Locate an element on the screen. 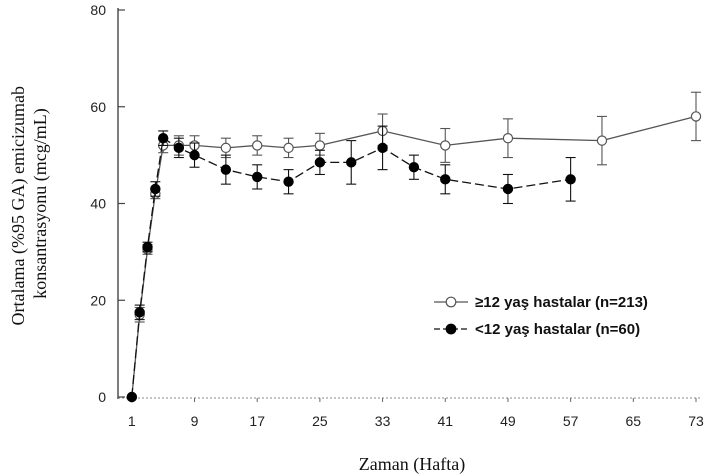 The width and height of the screenshot is (708, 476). y-axis-title-line-1: Ortalama (%95 GA) emicizumab is located at coordinates (18, 205).